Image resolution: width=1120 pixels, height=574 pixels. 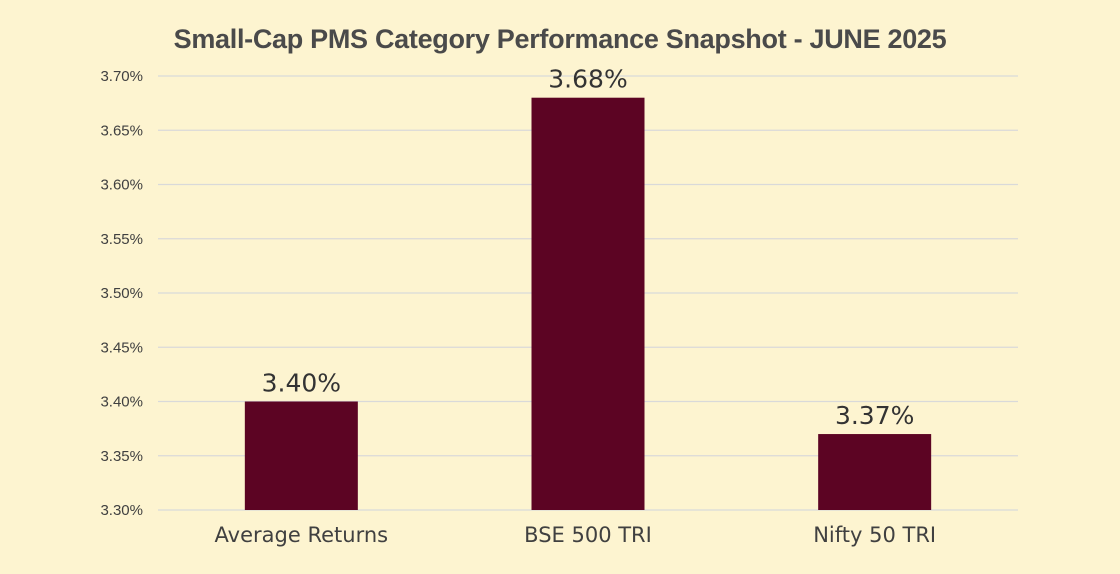 I want to click on y-tick-label: 3.65%, so click(x=121, y=130).